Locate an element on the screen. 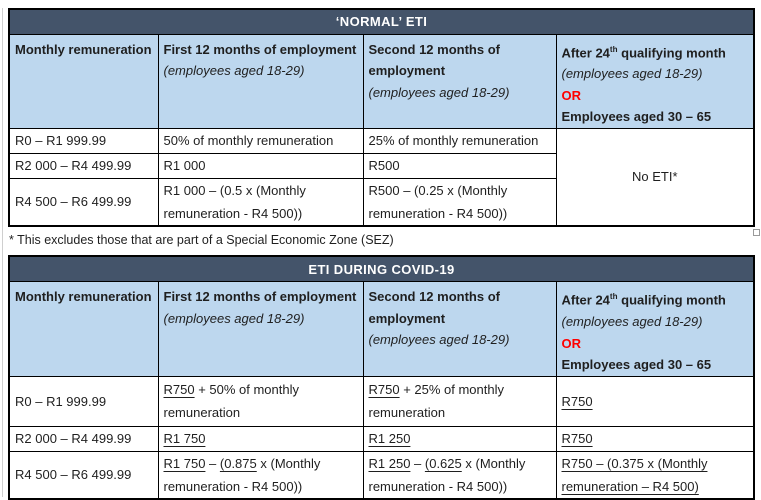  eti-value-cell: R750 + 25% of monthly remuneration is located at coordinates (459, 401).